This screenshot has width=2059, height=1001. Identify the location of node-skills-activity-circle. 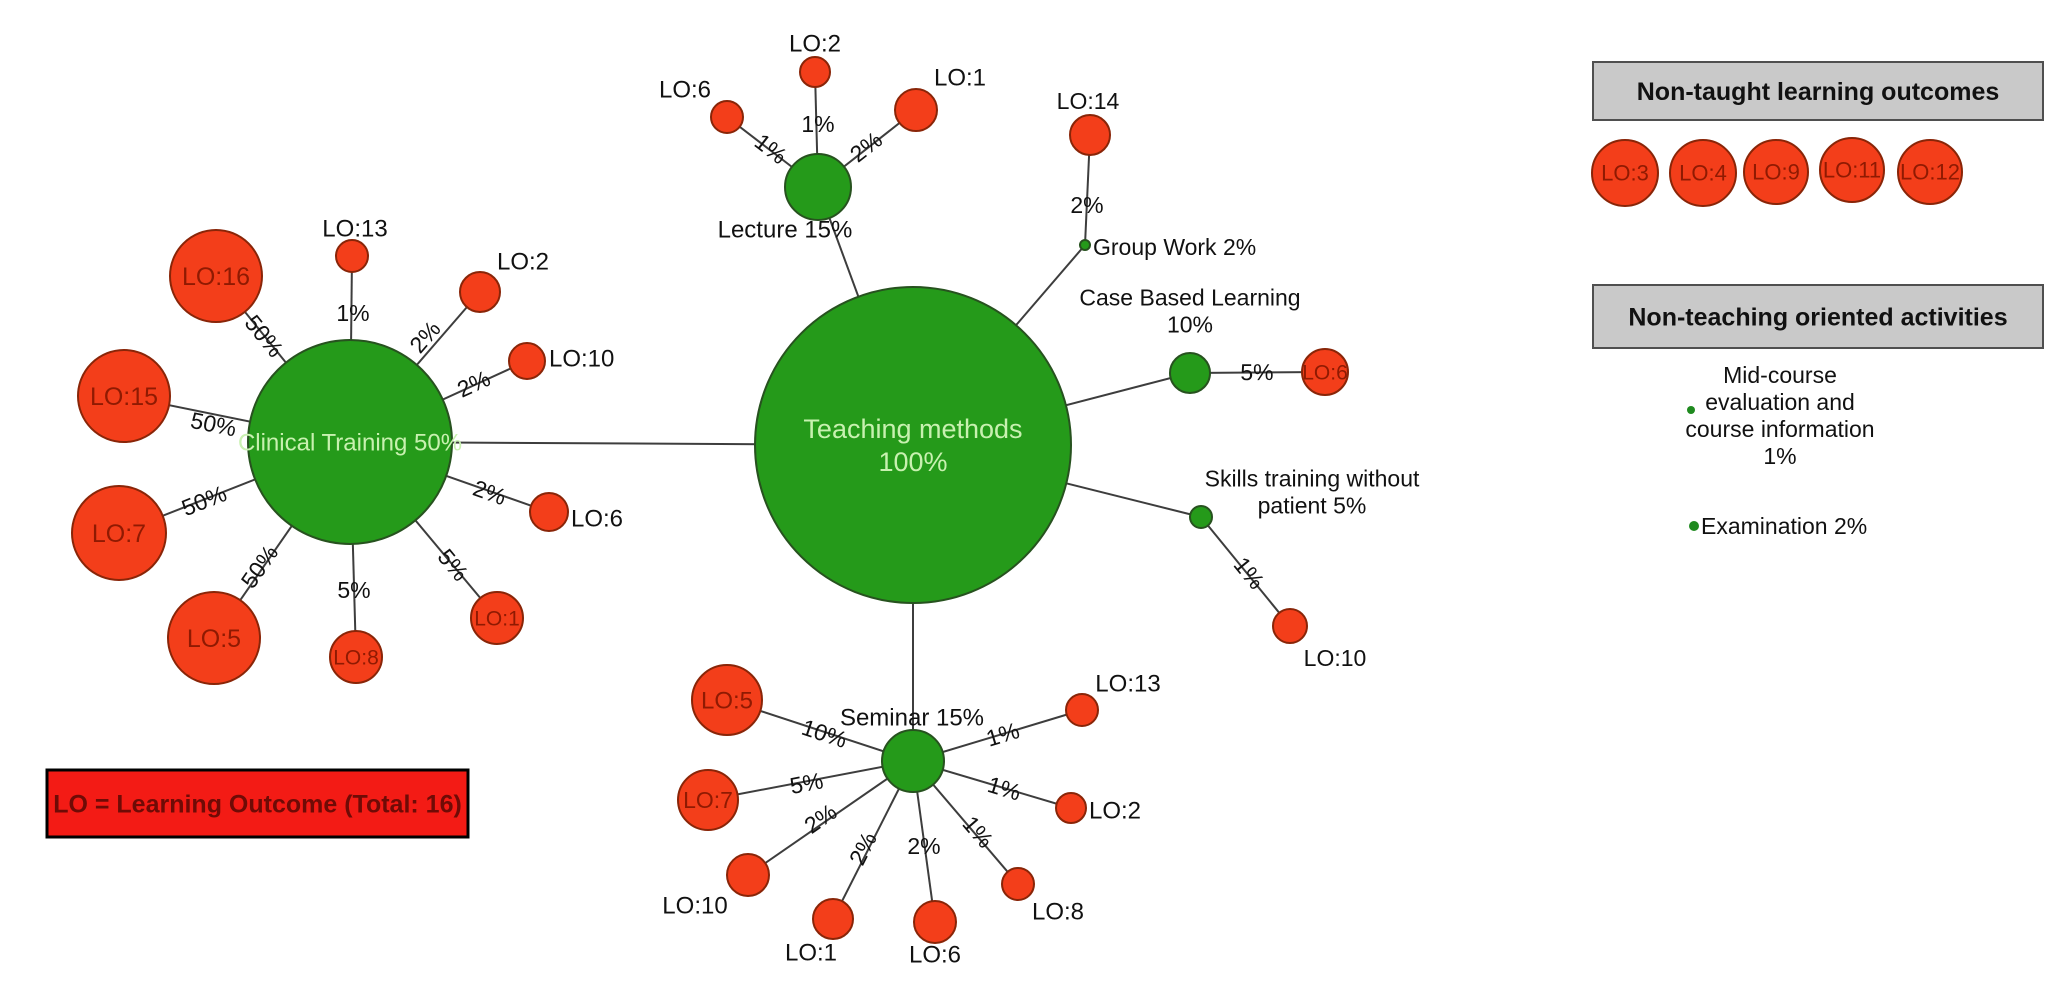
(1201, 517).